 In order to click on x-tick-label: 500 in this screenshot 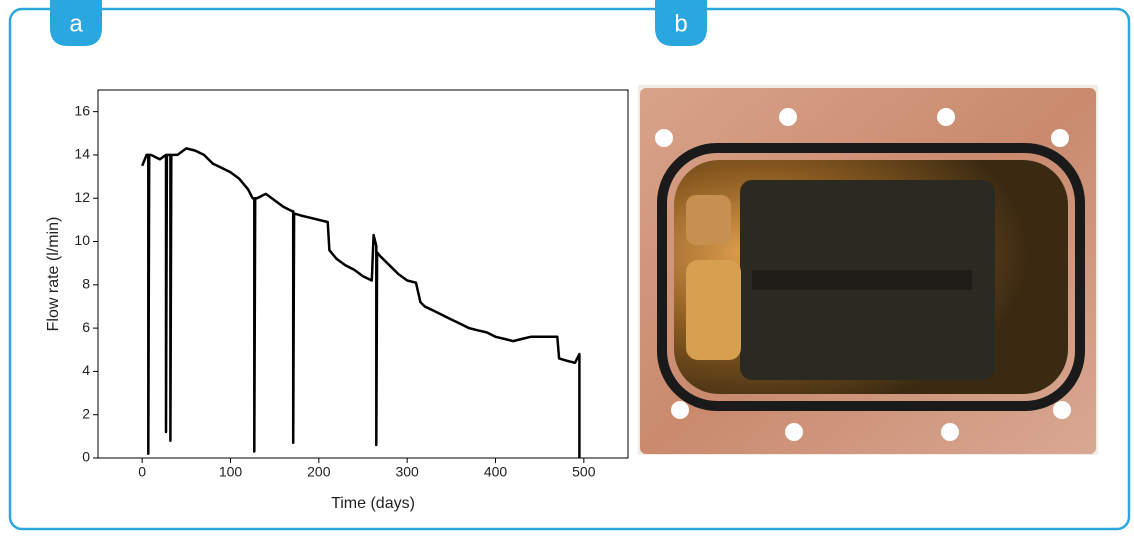, I will do `click(584, 472)`.